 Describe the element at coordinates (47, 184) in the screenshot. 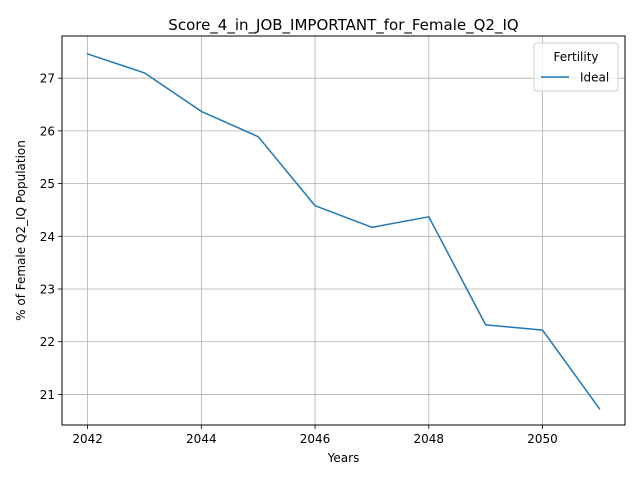

I see `y-tick-label: 25` at that location.